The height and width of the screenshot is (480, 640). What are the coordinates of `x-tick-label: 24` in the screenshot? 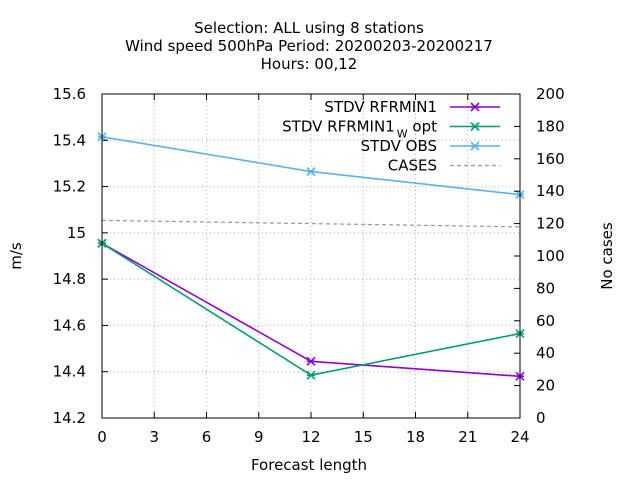 It's located at (519, 437).